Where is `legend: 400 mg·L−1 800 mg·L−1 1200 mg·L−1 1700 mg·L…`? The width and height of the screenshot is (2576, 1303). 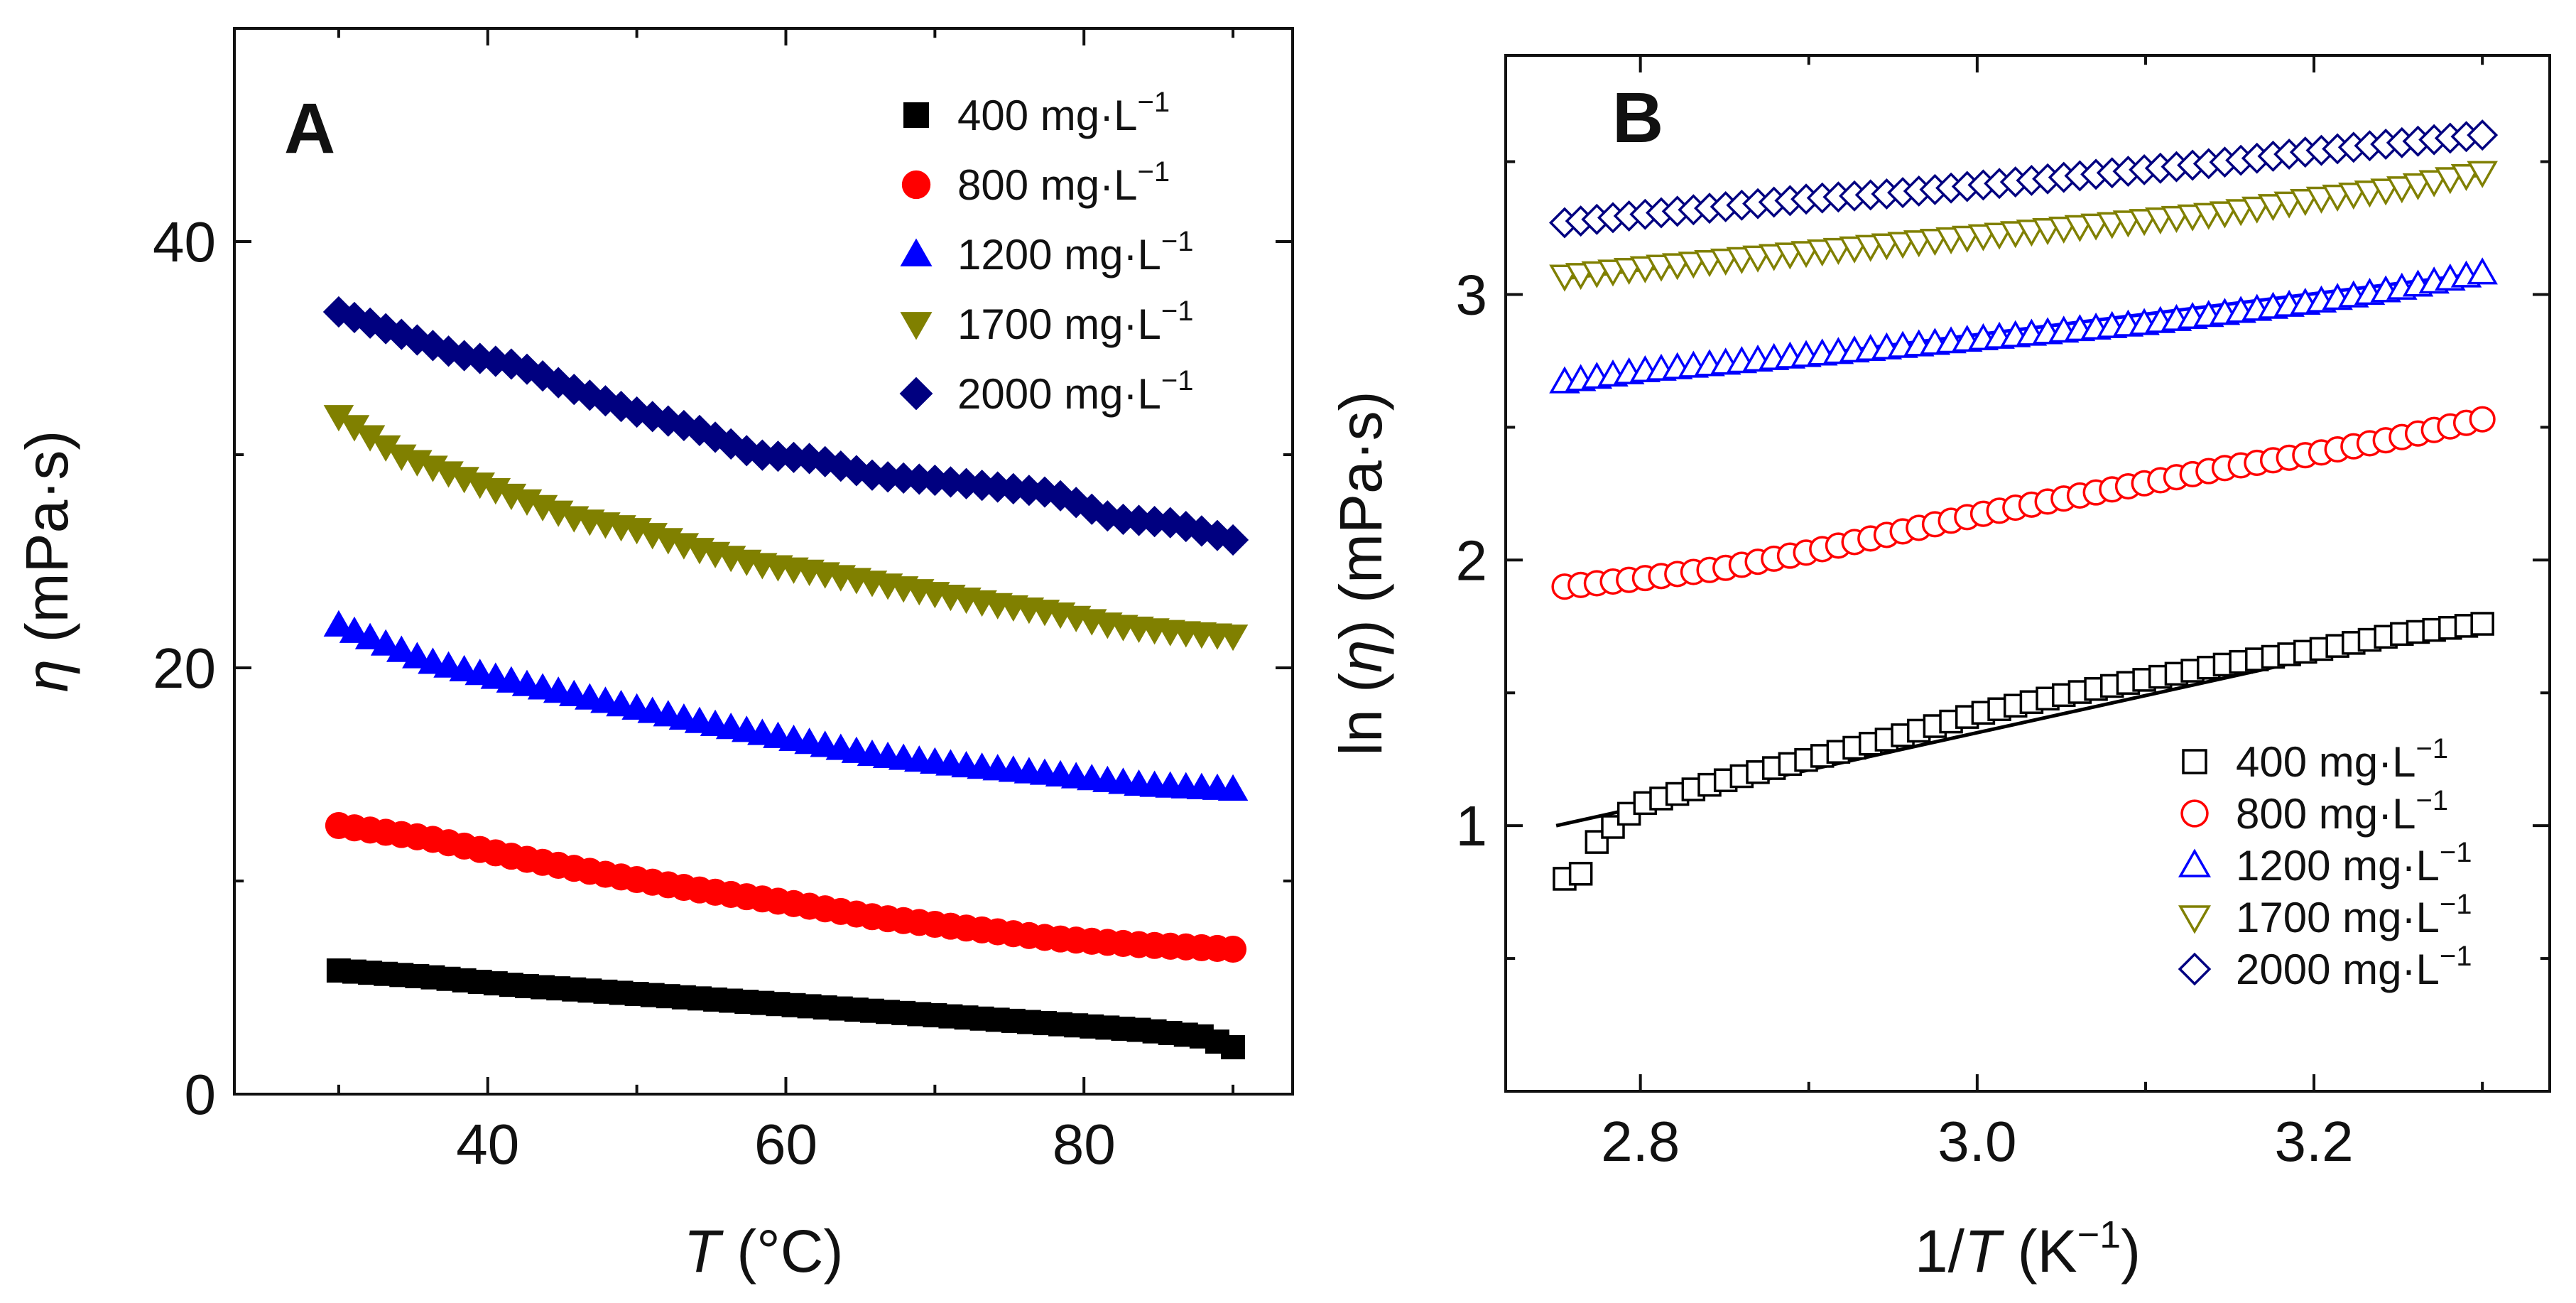
legend: 400 mg·L−1 800 mg·L−1 1200 mg·L−1 1700 mg·L… is located at coordinates (1046, 252).